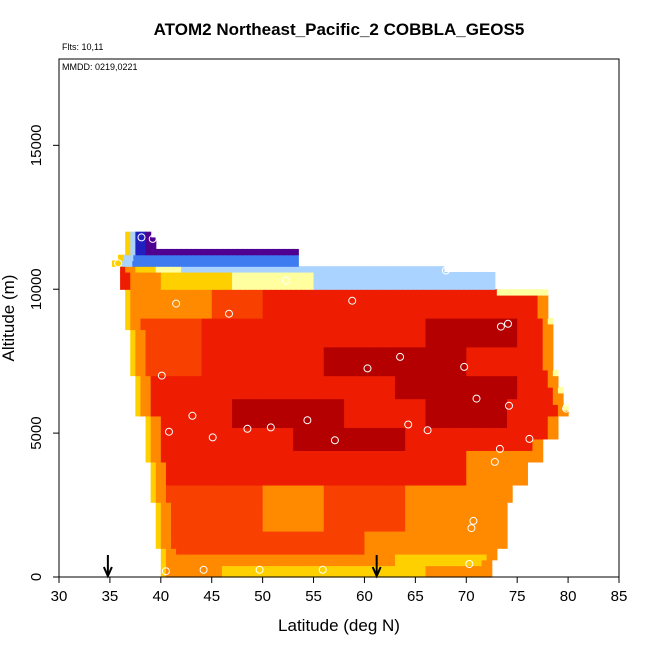 The height and width of the screenshot is (650, 650). Describe the element at coordinates (36, 289) in the screenshot. I see `y-tick-label: 10000` at that location.